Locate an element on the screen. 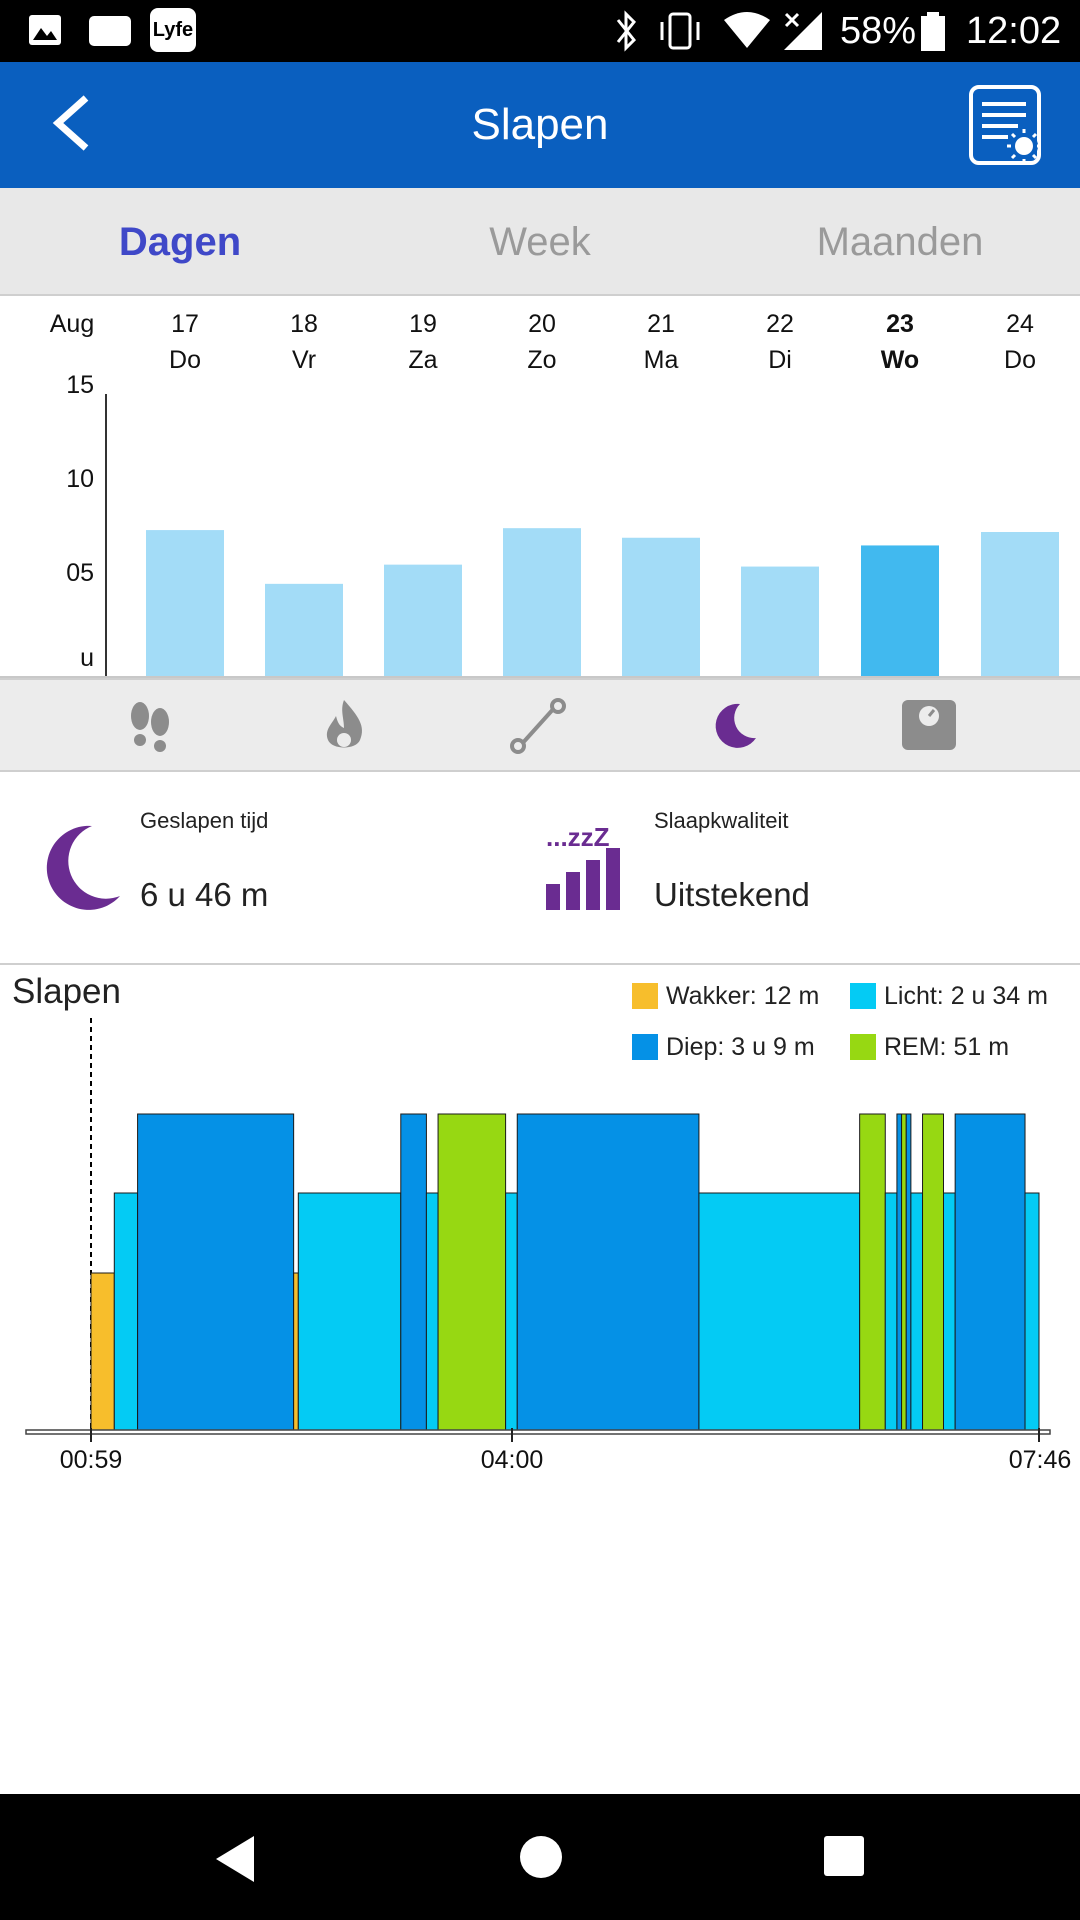 The image size is (1080, 1920). date-weekday: Wo is located at coordinates (900, 360).